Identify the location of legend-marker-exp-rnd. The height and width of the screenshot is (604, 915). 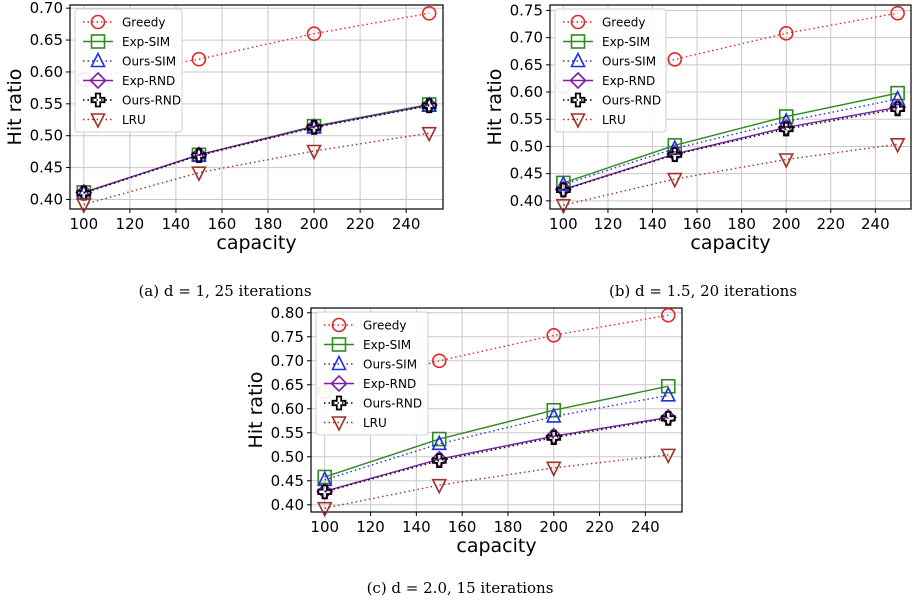
(339, 383).